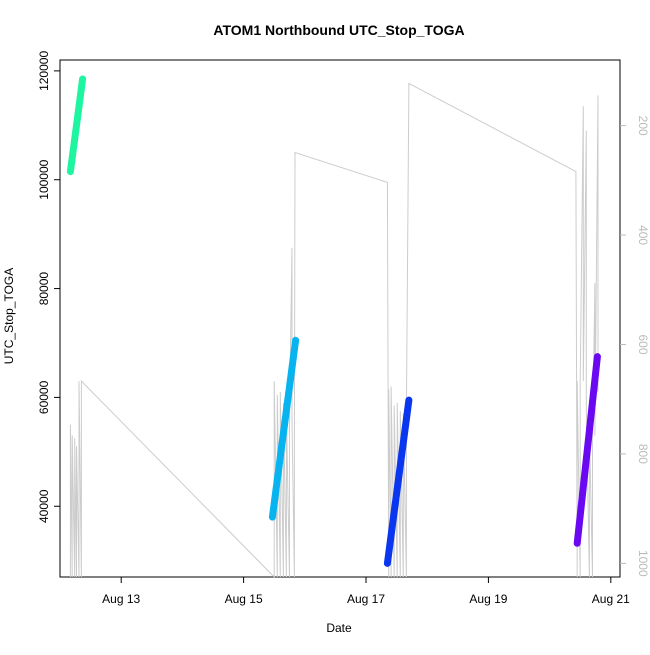  Describe the element at coordinates (339, 628) in the screenshot. I see `x-axis-label: Date` at that location.